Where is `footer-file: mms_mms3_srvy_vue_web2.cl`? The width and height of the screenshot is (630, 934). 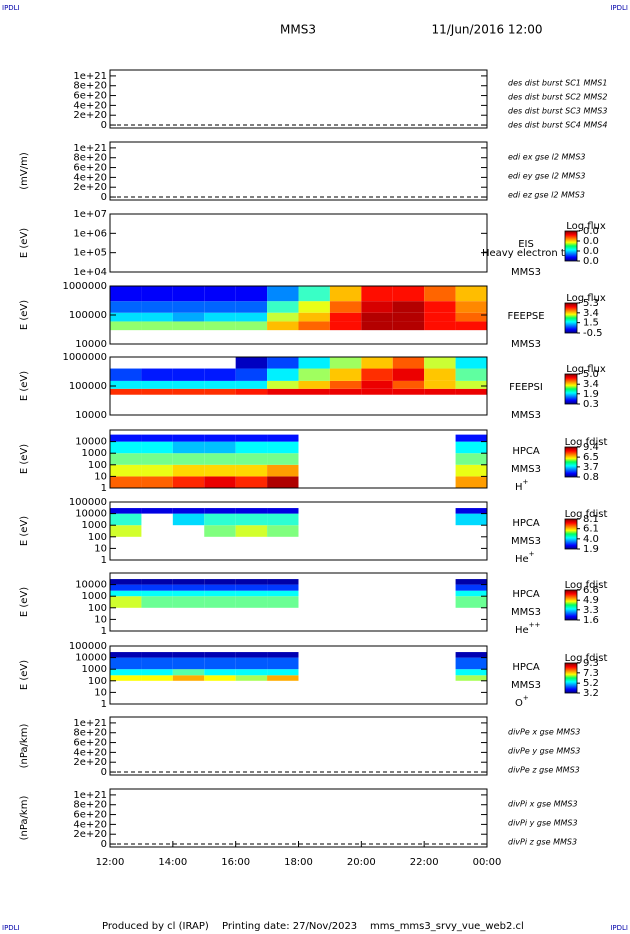
footer-file: mms_mms3_srvy_vue_web2.cl is located at coordinates (447, 926).